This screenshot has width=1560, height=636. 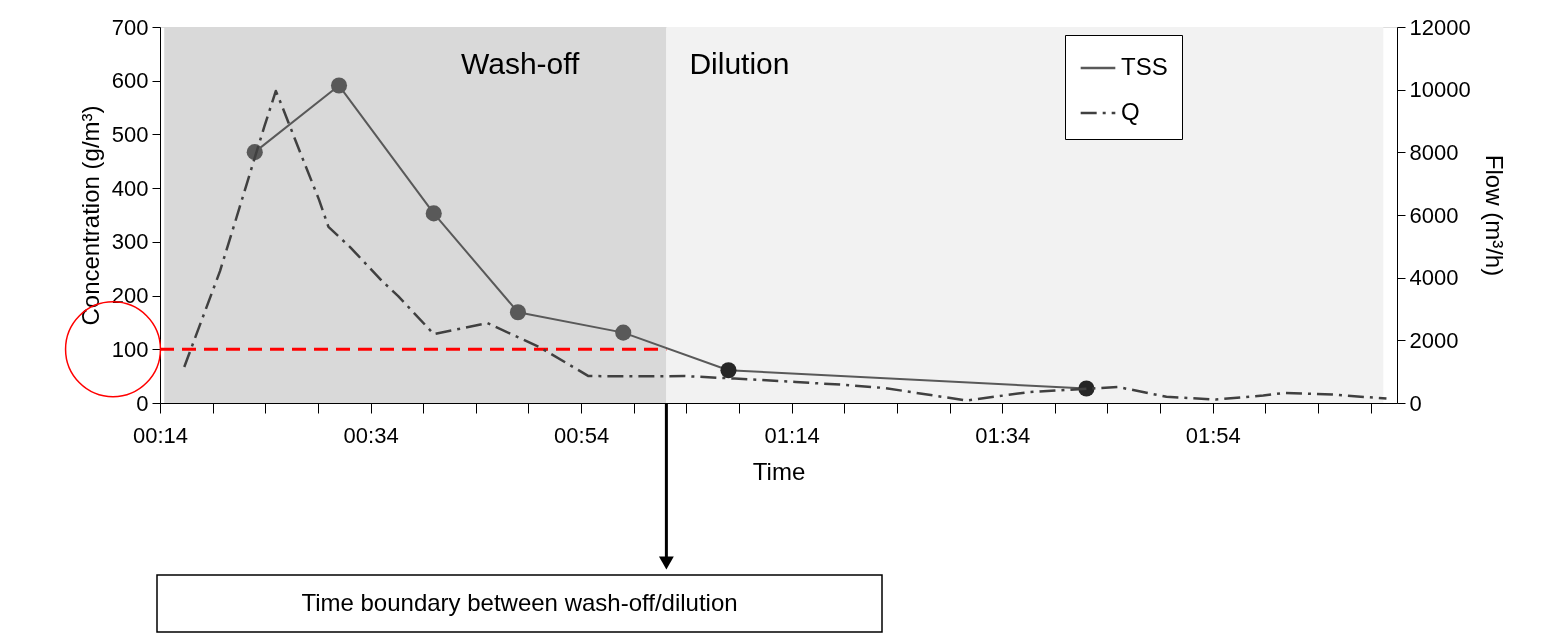 What do you see at coordinates (1440, 27) in the screenshot?
I see `y2-tick-label: 12000` at bounding box center [1440, 27].